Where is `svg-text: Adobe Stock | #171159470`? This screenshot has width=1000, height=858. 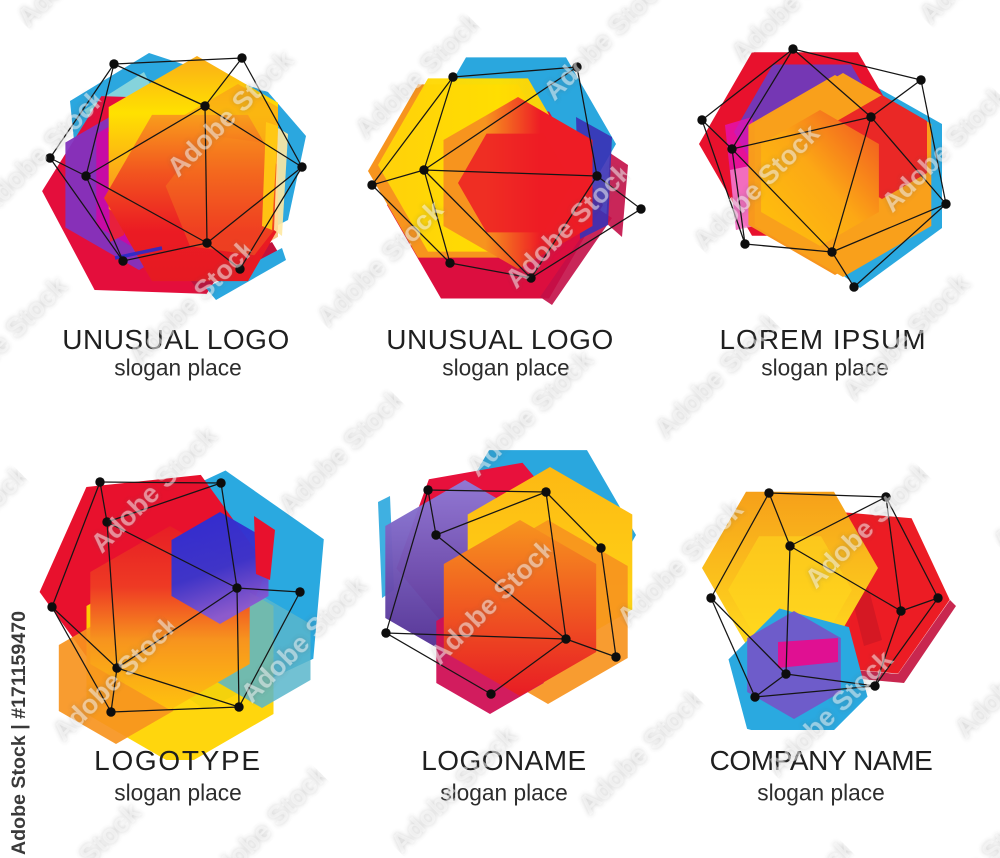 svg-text: Adobe Stock | #171159470 is located at coordinates (19, 733).